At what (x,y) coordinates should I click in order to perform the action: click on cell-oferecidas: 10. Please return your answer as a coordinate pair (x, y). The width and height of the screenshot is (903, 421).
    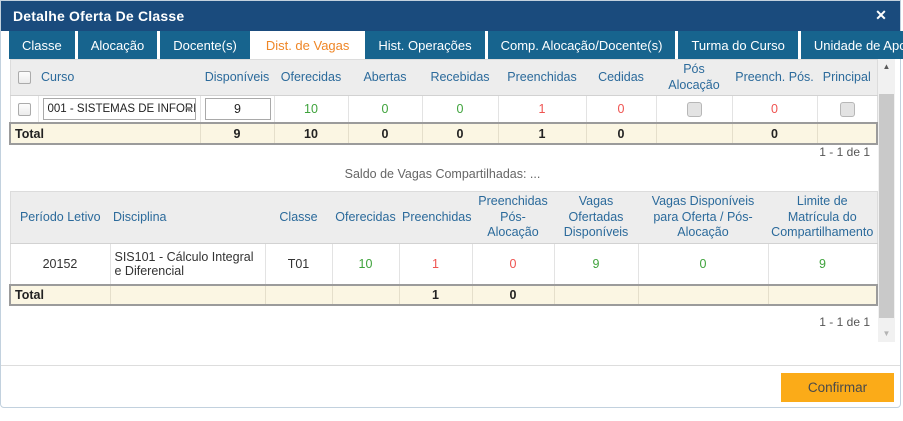
    Looking at the image, I should click on (311, 109).